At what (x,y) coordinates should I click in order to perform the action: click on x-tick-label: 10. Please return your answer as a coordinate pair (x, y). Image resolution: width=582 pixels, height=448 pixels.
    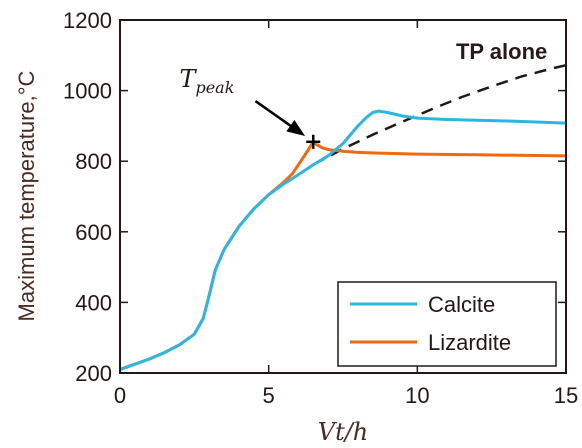
    Looking at the image, I should click on (417, 395).